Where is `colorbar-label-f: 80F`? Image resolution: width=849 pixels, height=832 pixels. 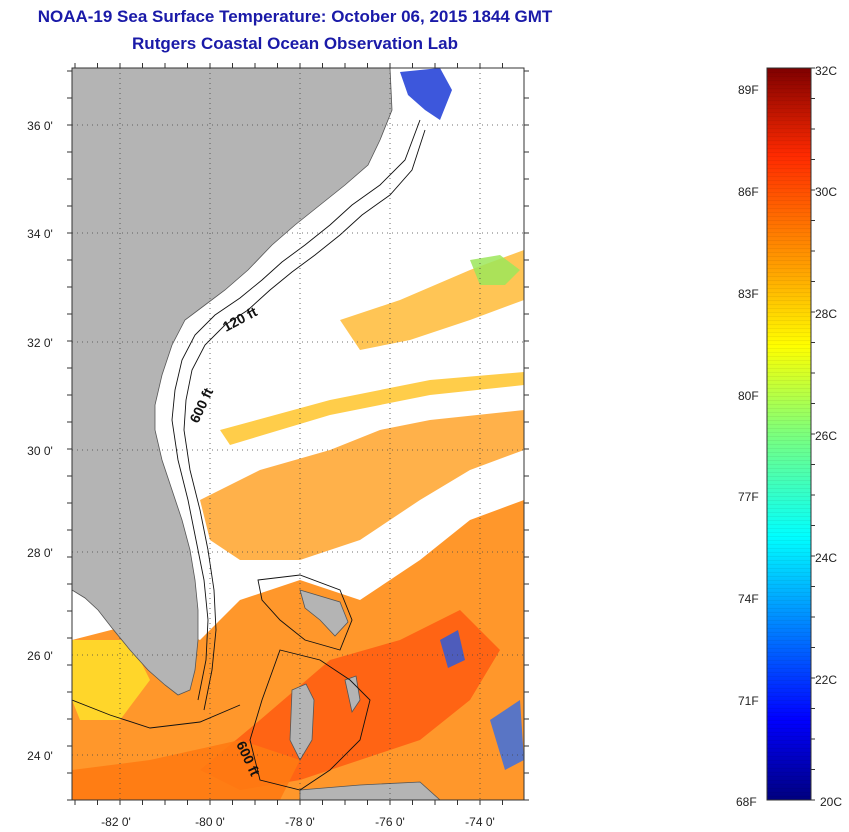
colorbar-label-f: 80F is located at coordinates (748, 396).